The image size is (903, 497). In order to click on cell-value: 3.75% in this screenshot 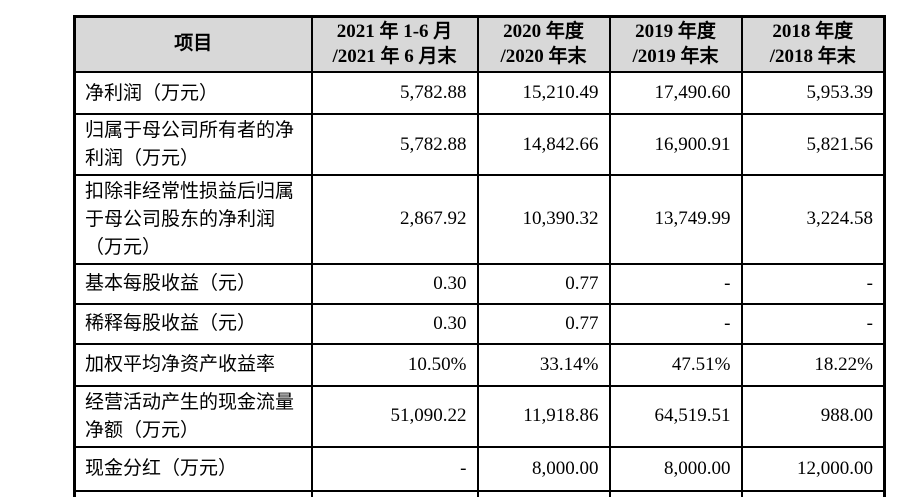, I will do `click(813, 493)`.